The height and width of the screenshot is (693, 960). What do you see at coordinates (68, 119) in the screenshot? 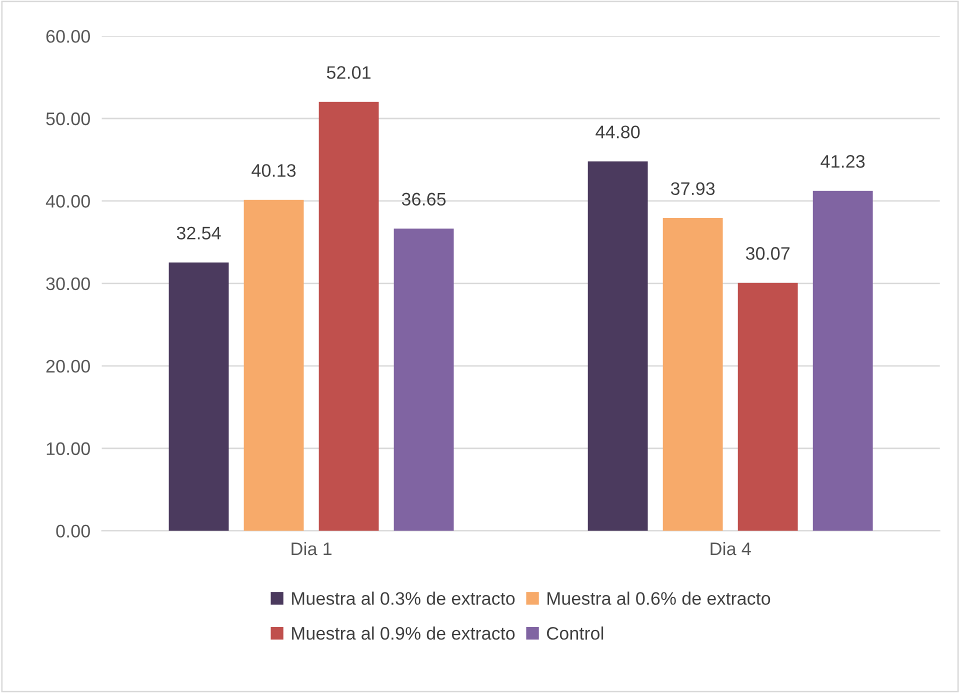
I see `y-tick-label: 50.00` at bounding box center [68, 119].